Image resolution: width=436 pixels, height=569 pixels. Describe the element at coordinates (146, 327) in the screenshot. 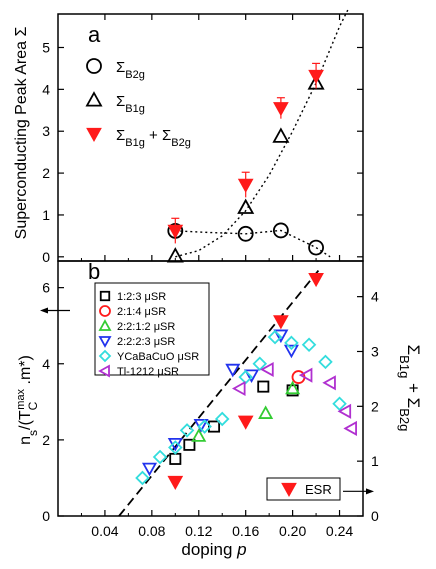

I see `panel-b-legend-label-2: 2:2:1:2 μSR` at that location.